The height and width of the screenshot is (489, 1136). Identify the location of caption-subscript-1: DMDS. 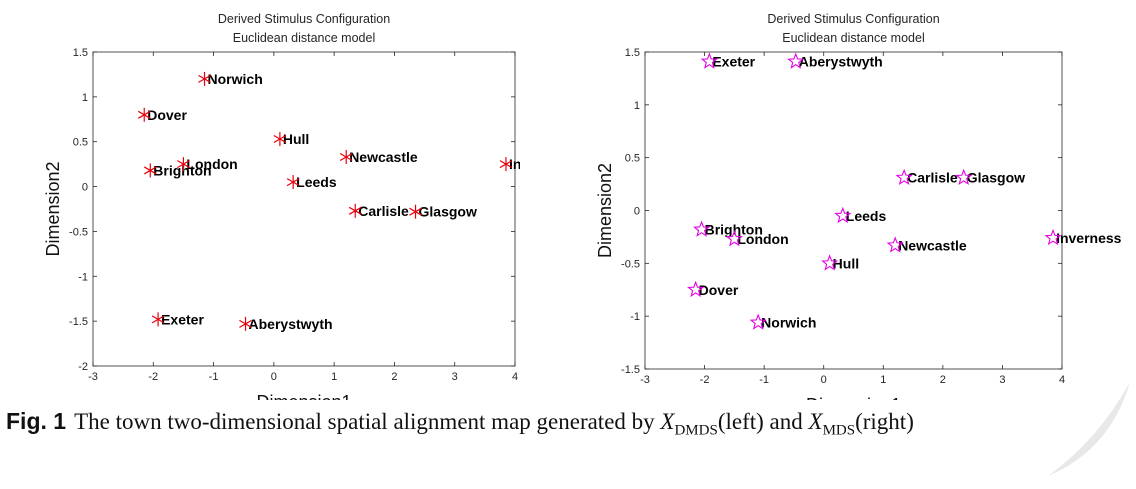
(696, 430).